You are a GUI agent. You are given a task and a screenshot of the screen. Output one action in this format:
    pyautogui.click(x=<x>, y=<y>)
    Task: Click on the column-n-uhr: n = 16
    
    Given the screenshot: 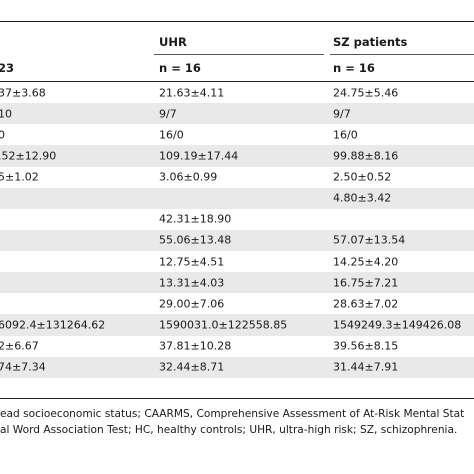 What is the action you would take?
    pyautogui.click(x=180, y=68)
    